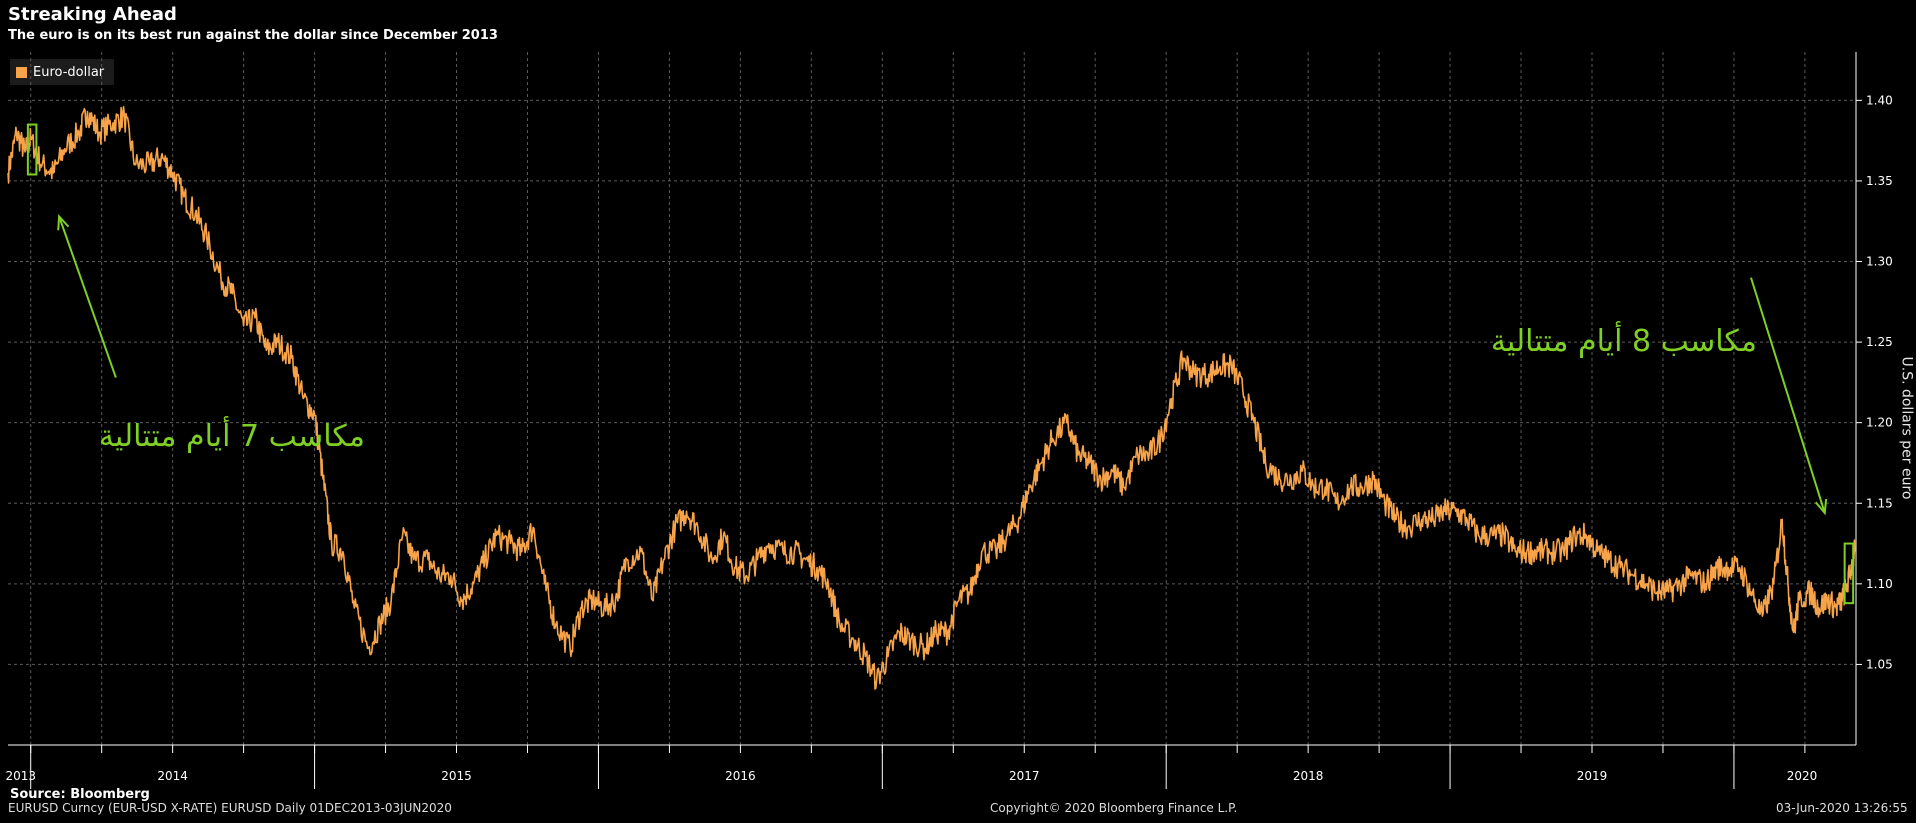 This screenshot has height=823, width=1916. Describe the element at coordinates (1879, 664) in the screenshot. I see `y-tick-label: 1.05` at that location.